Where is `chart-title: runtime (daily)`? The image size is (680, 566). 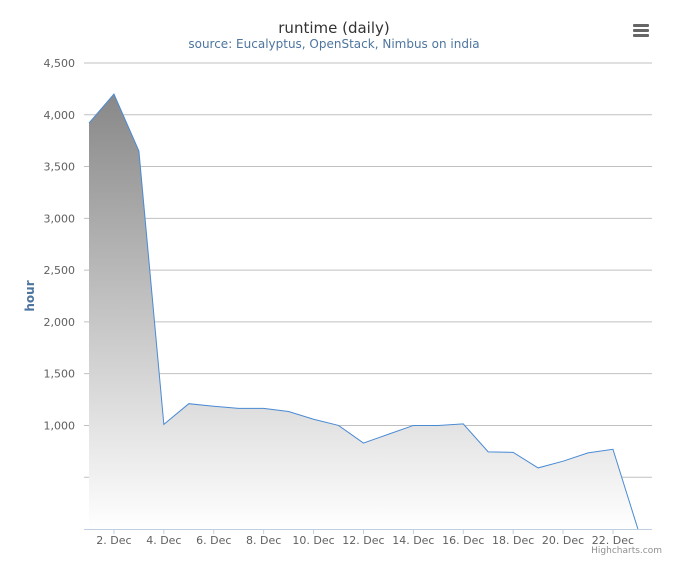 chart-title: runtime (daily) is located at coordinates (333, 28).